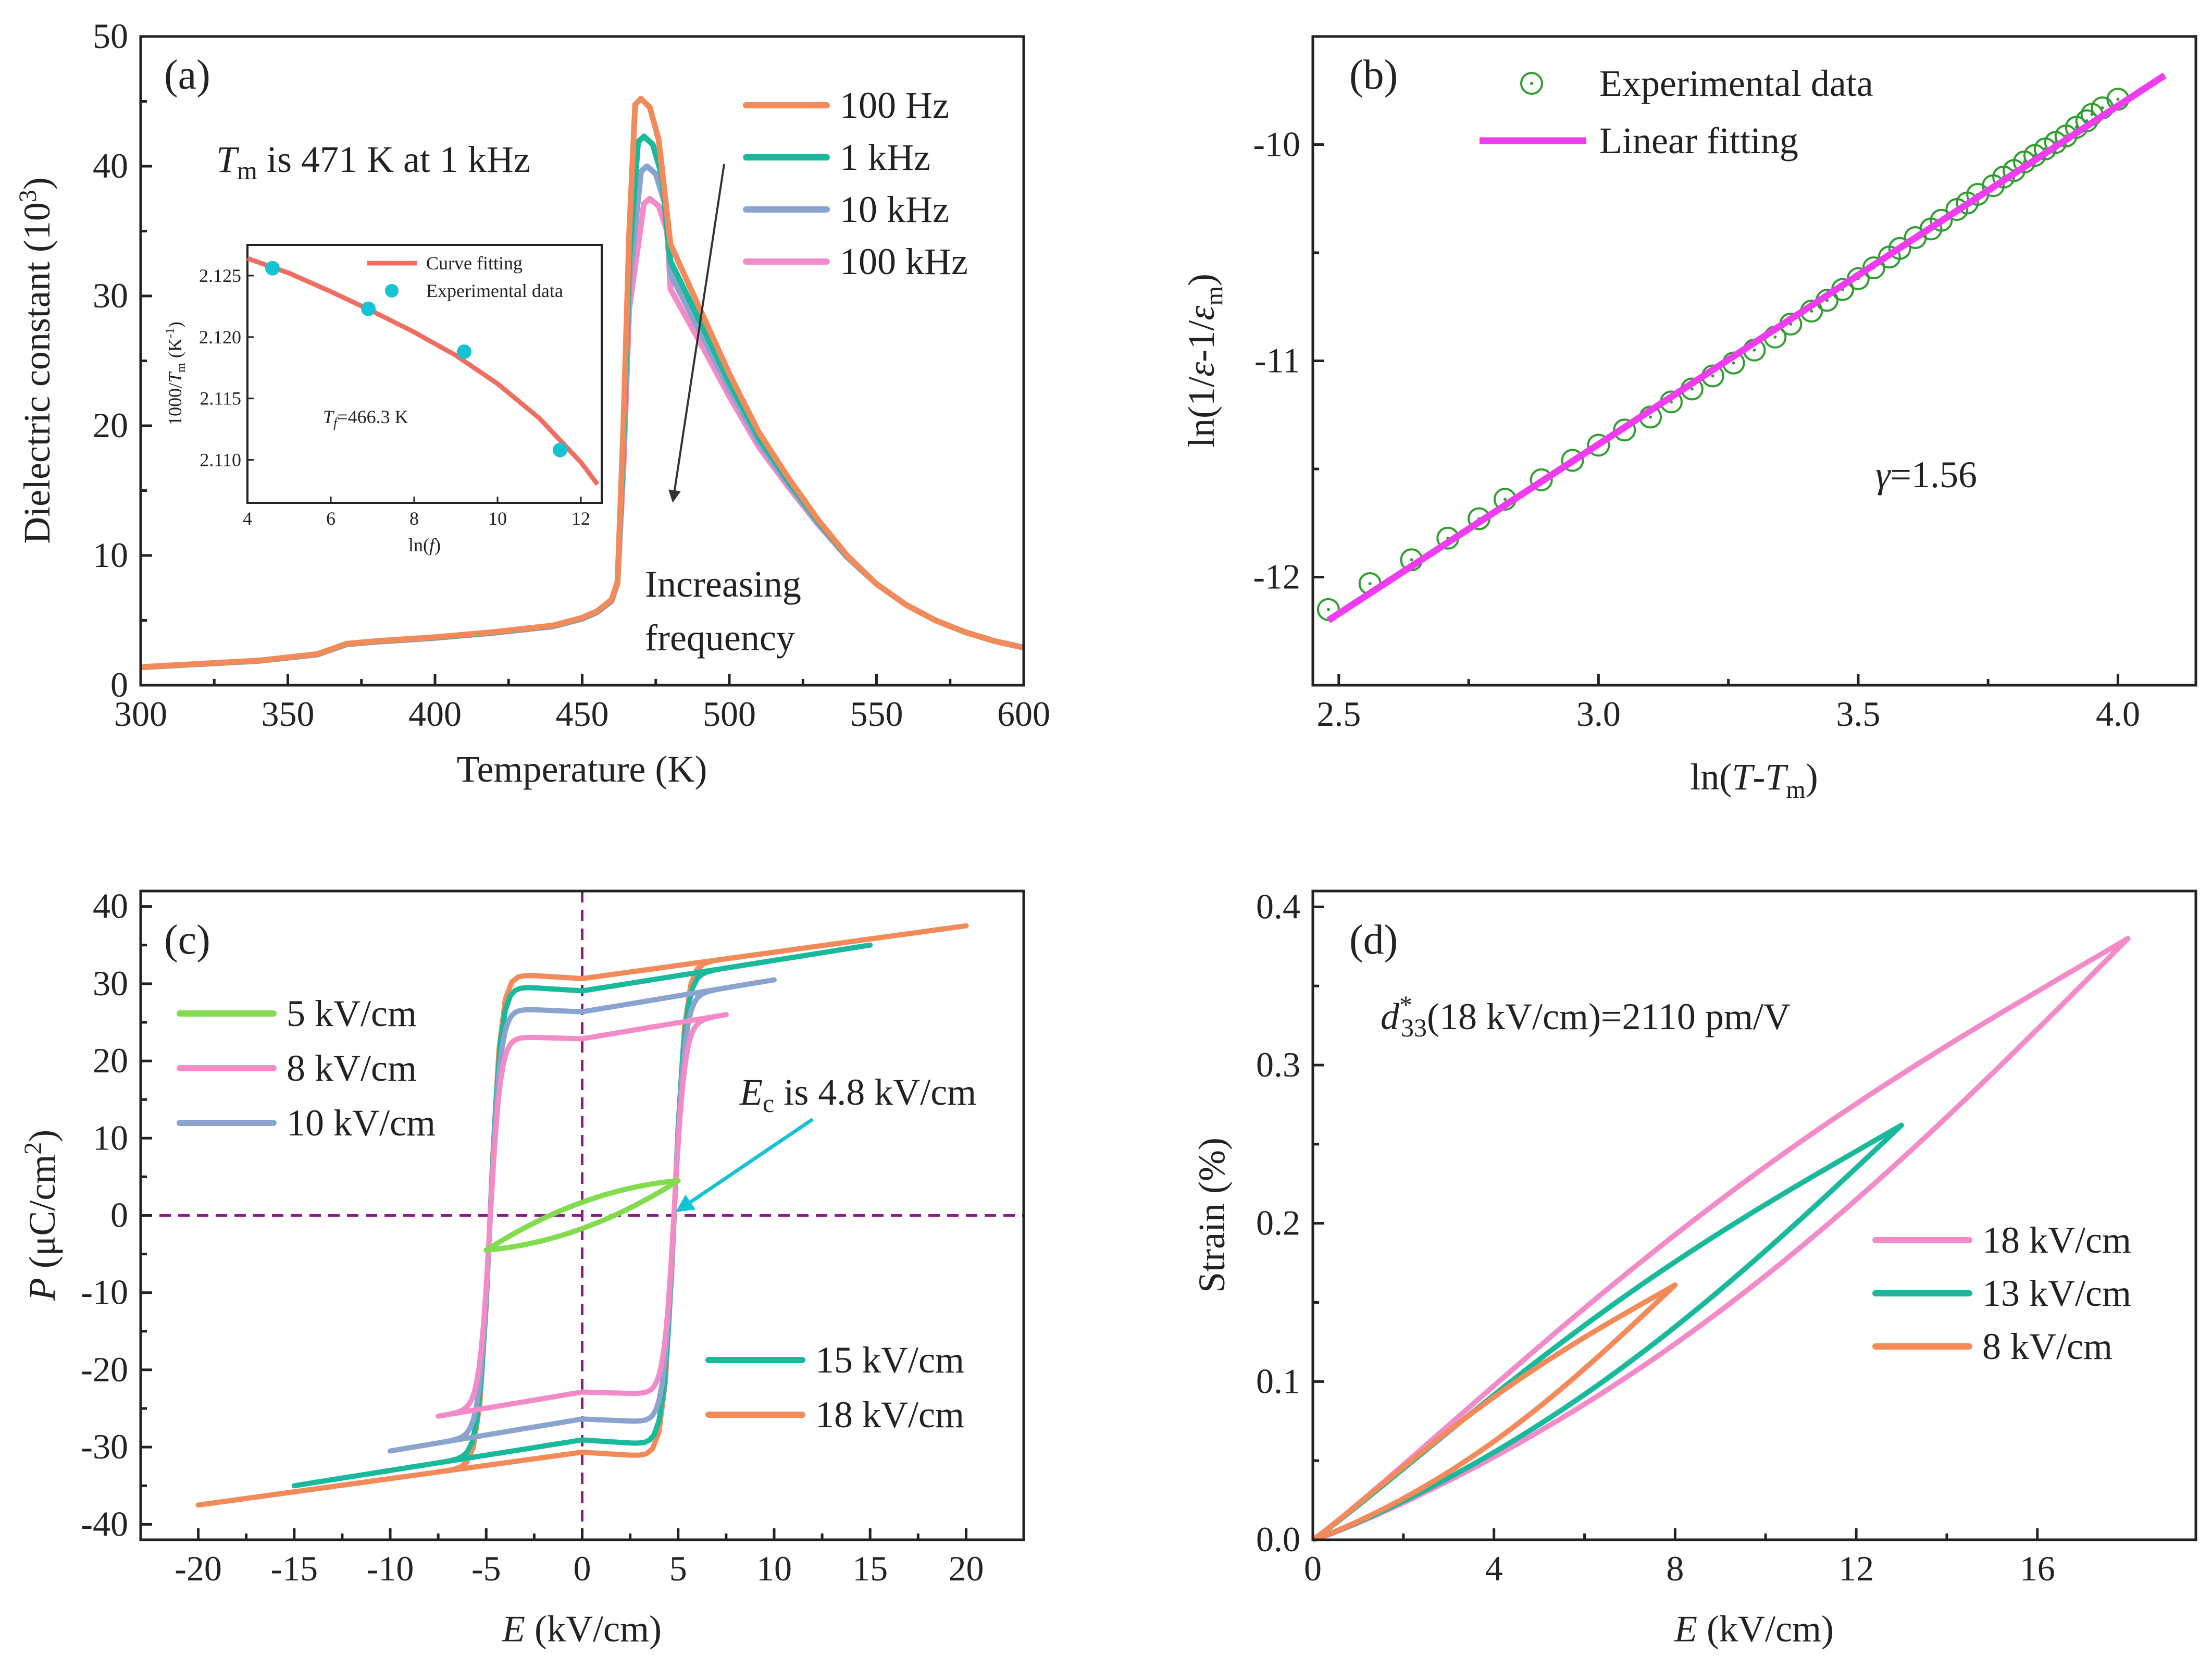  What do you see at coordinates (855, 183) in the screenshot?
I see `panel-a-legend: 100 Hz 1 kHz 10 kHz 100 kHz` at bounding box center [855, 183].